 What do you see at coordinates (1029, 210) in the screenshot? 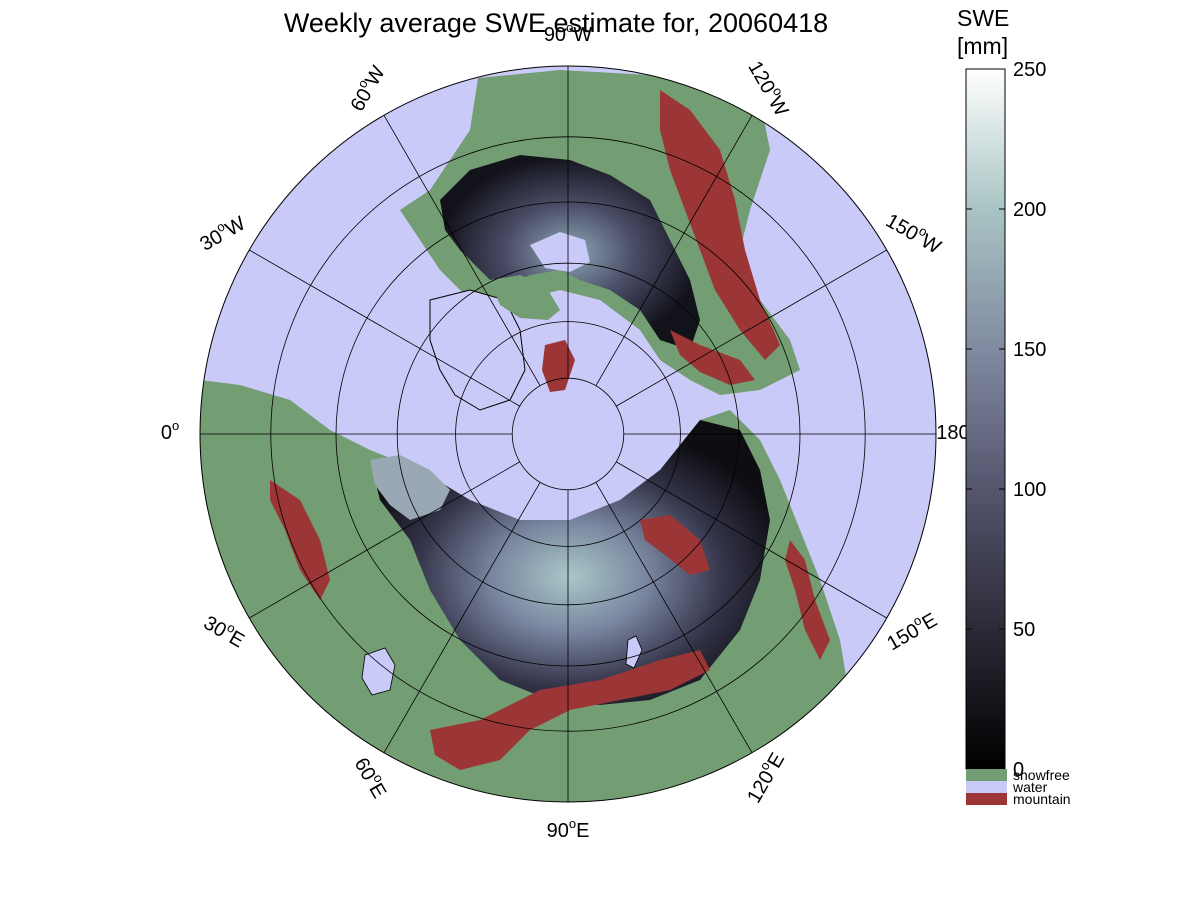
I see `colorbar-tick-label: 200` at bounding box center [1029, 210].